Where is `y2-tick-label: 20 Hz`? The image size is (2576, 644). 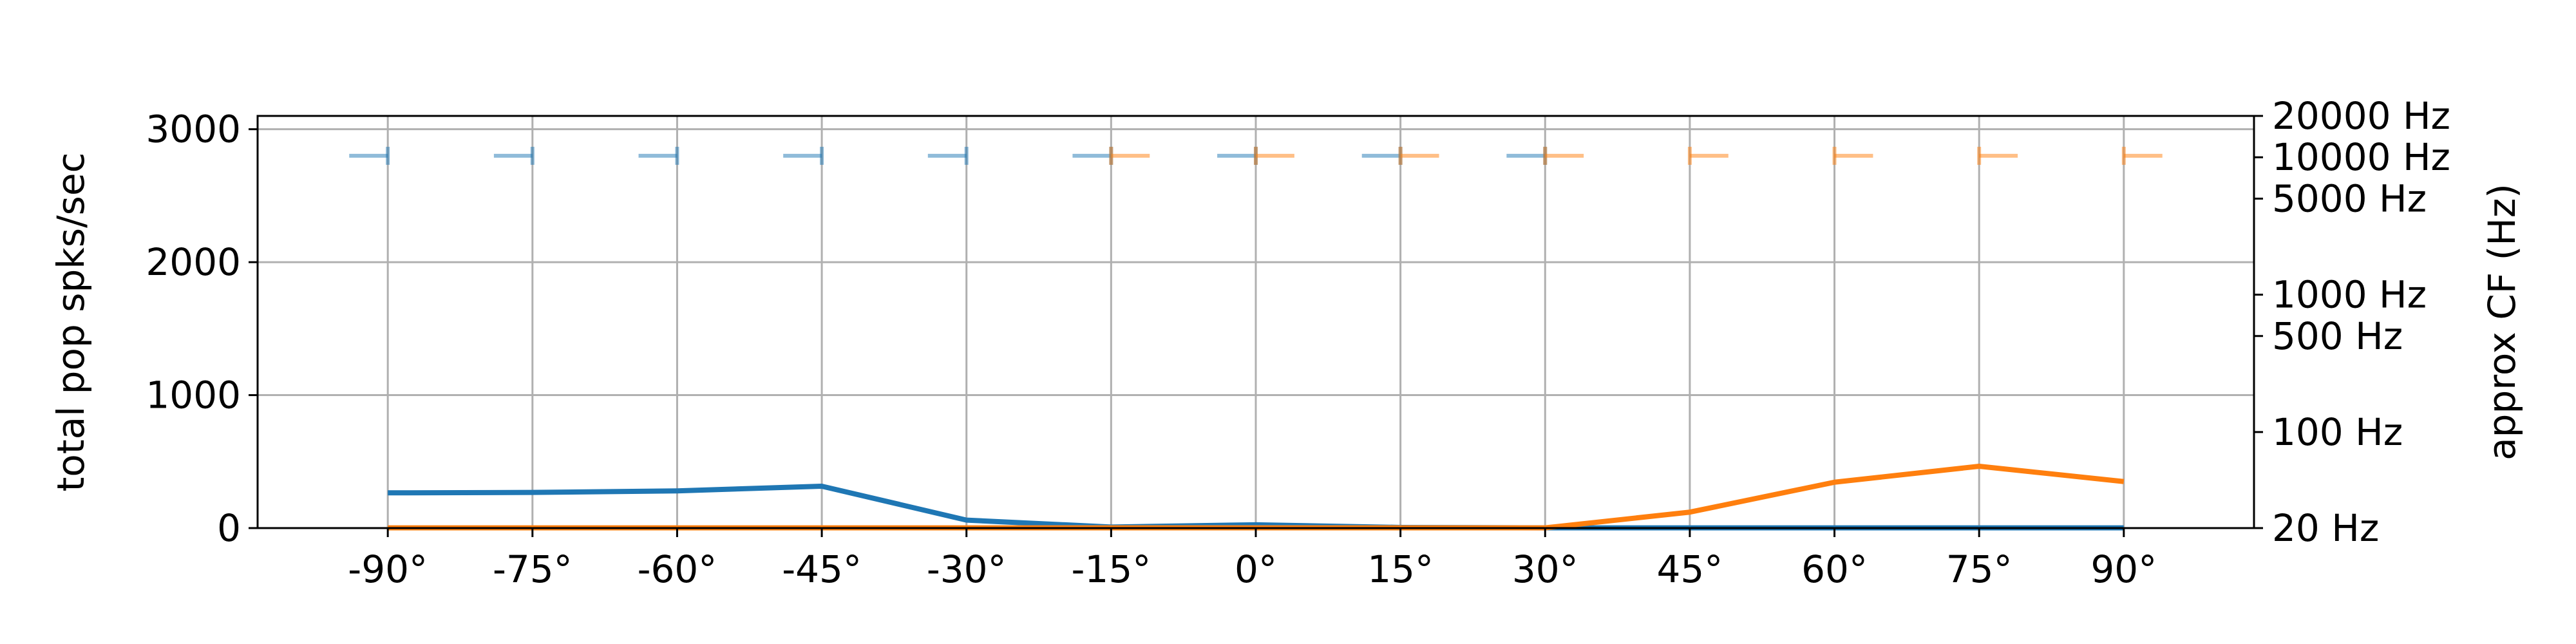
y2-tick-label: 20 Hz is located at coordinates (2326, 528).